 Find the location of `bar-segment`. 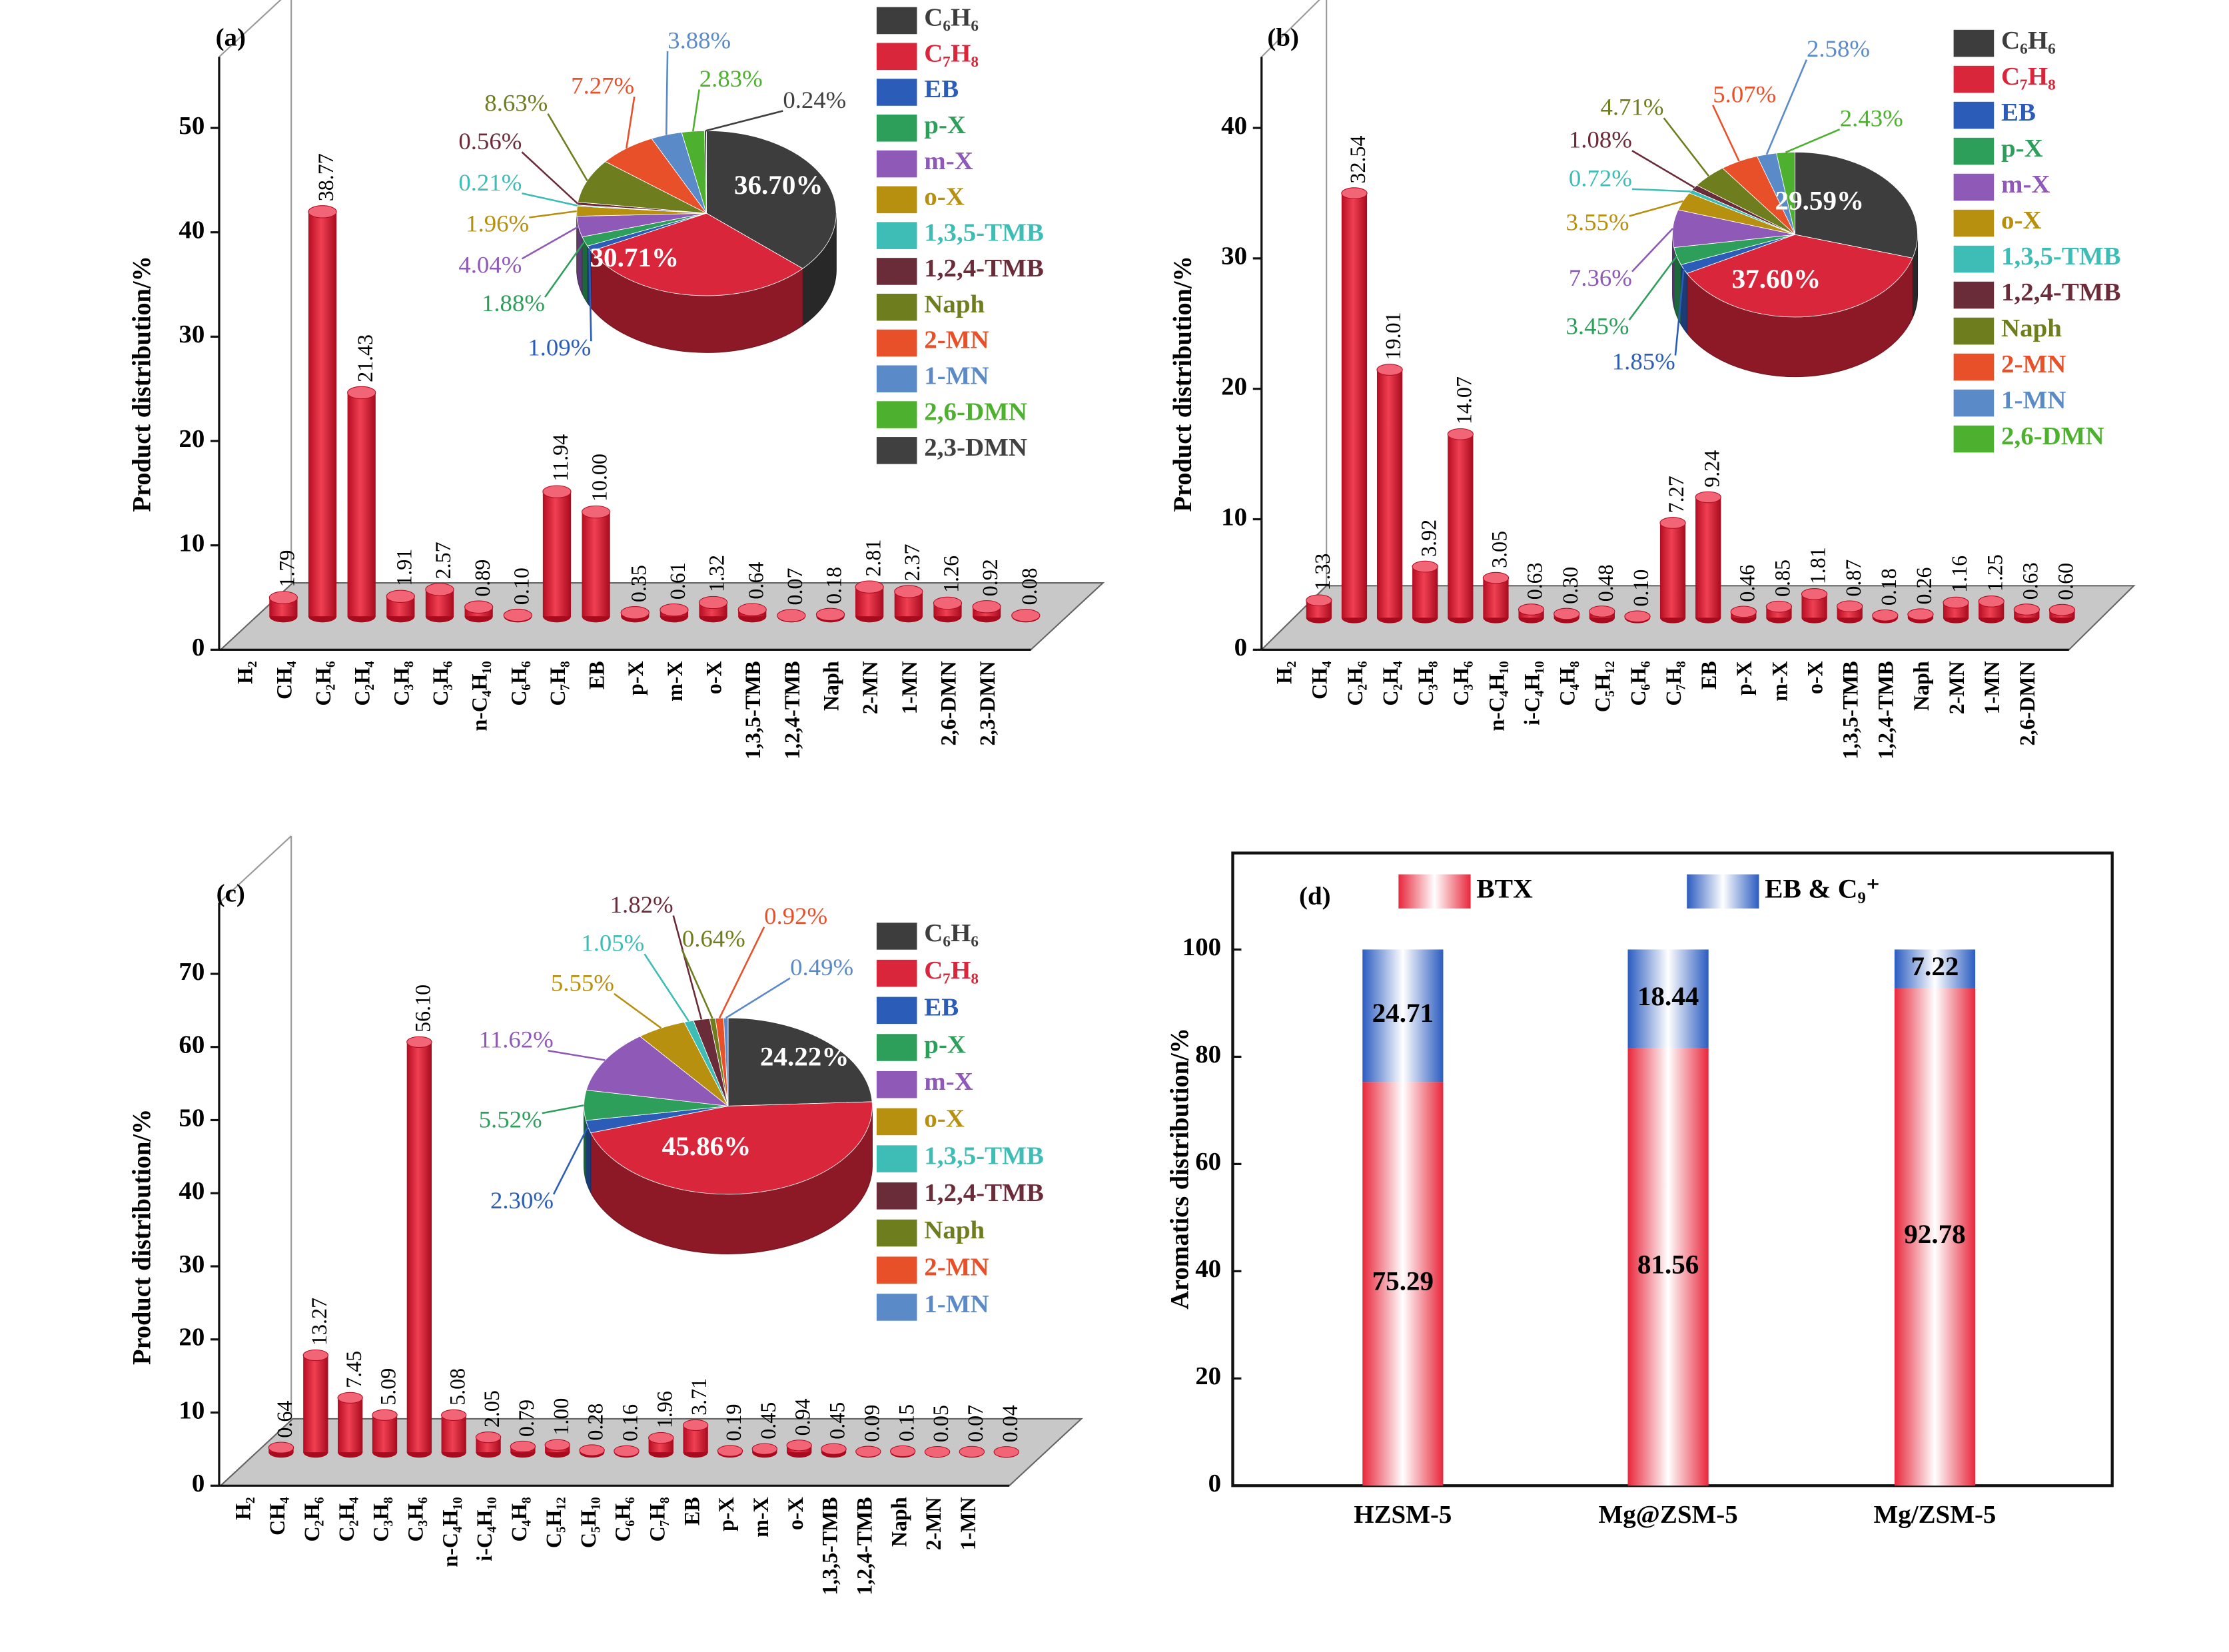

bar-segment is located at coordinates (1668, 998).